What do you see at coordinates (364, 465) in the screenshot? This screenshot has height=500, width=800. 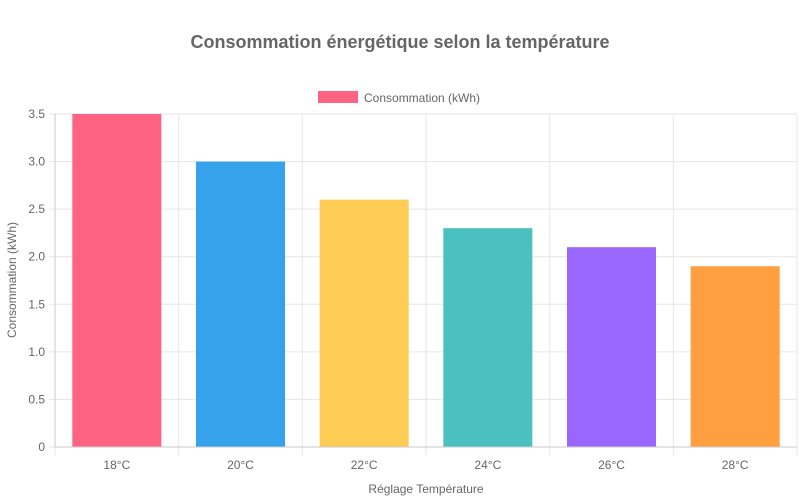 I see `x-tick-label: 22°C` at bounding box center [364, 465].